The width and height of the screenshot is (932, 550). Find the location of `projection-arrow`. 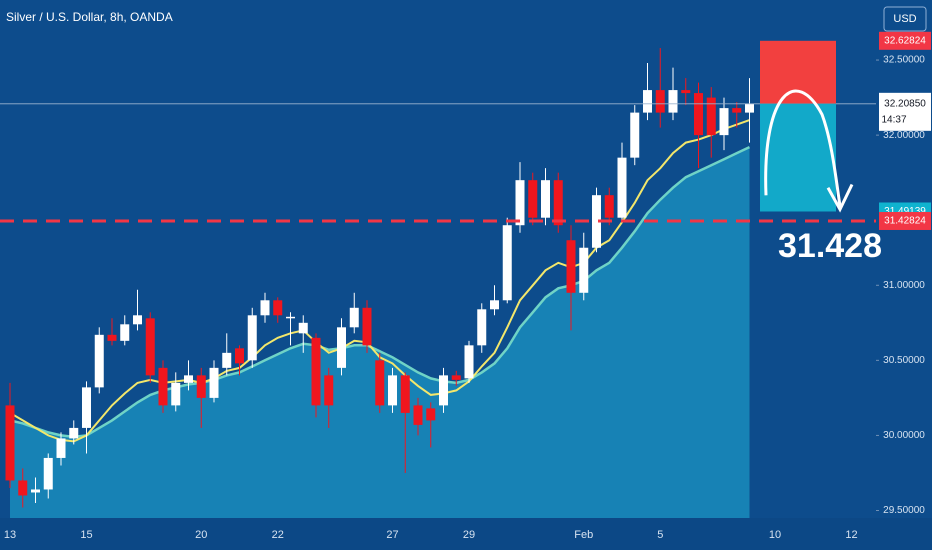

projection-arrow is located at coordinates (803, 148).